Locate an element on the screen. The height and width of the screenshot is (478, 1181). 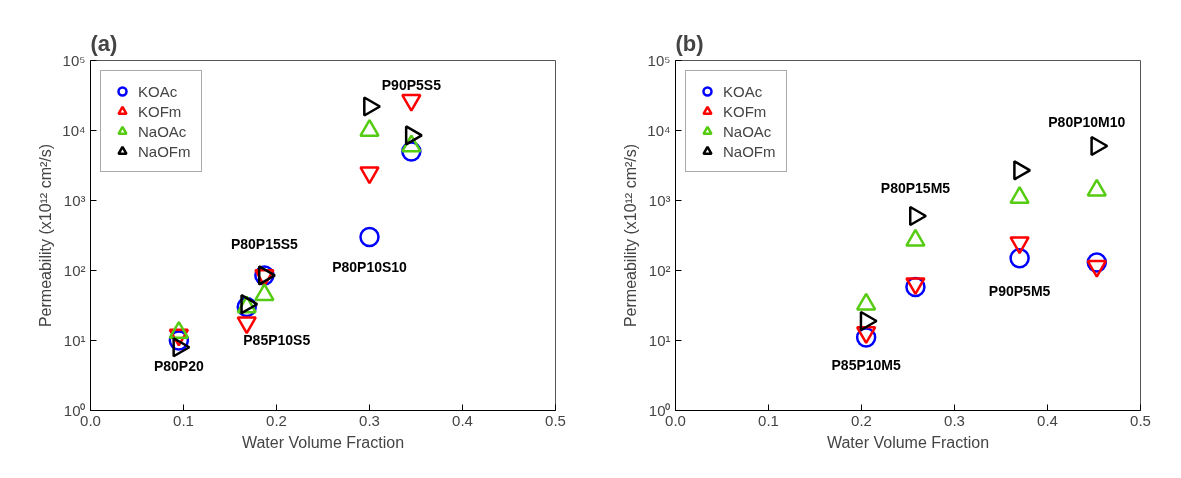
annotation: P80P10S10 is located at coordinates (370, 267).